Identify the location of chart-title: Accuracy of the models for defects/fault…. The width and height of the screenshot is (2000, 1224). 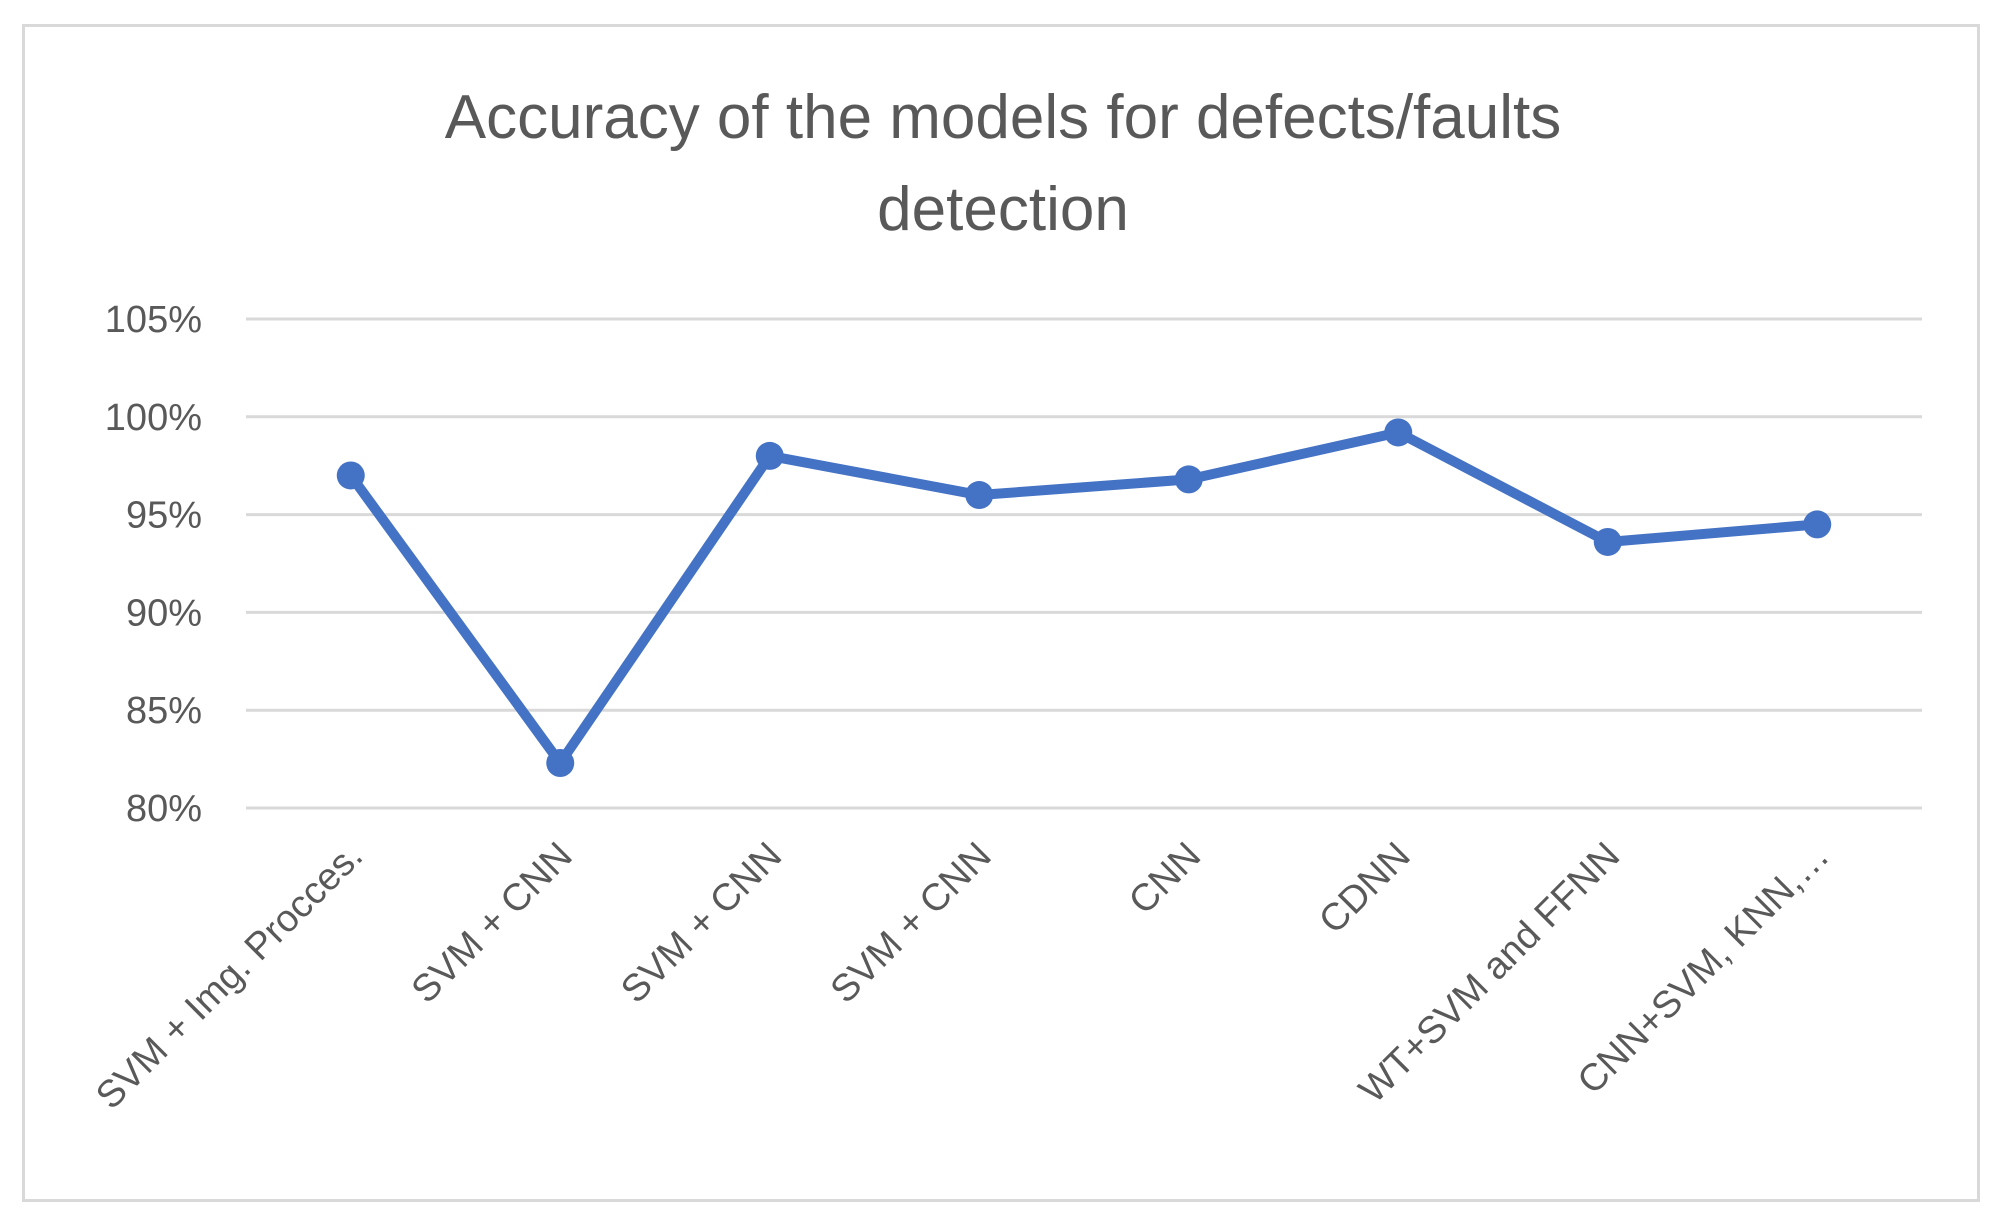
(1003, 163).